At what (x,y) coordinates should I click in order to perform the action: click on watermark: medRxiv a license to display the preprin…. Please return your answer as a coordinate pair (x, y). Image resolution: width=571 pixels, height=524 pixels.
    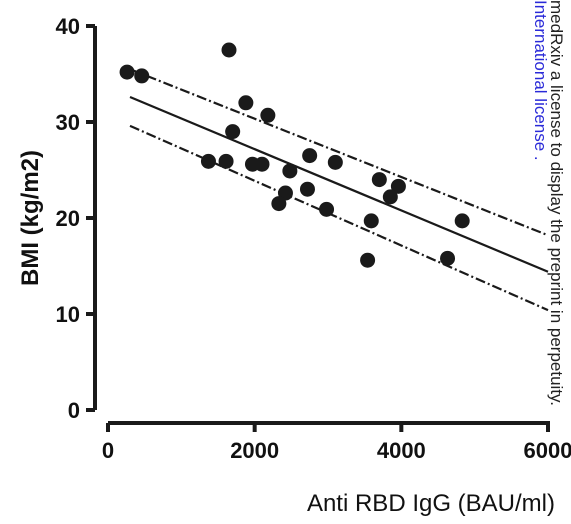
    Looking at the image, I should click on (548, 203).